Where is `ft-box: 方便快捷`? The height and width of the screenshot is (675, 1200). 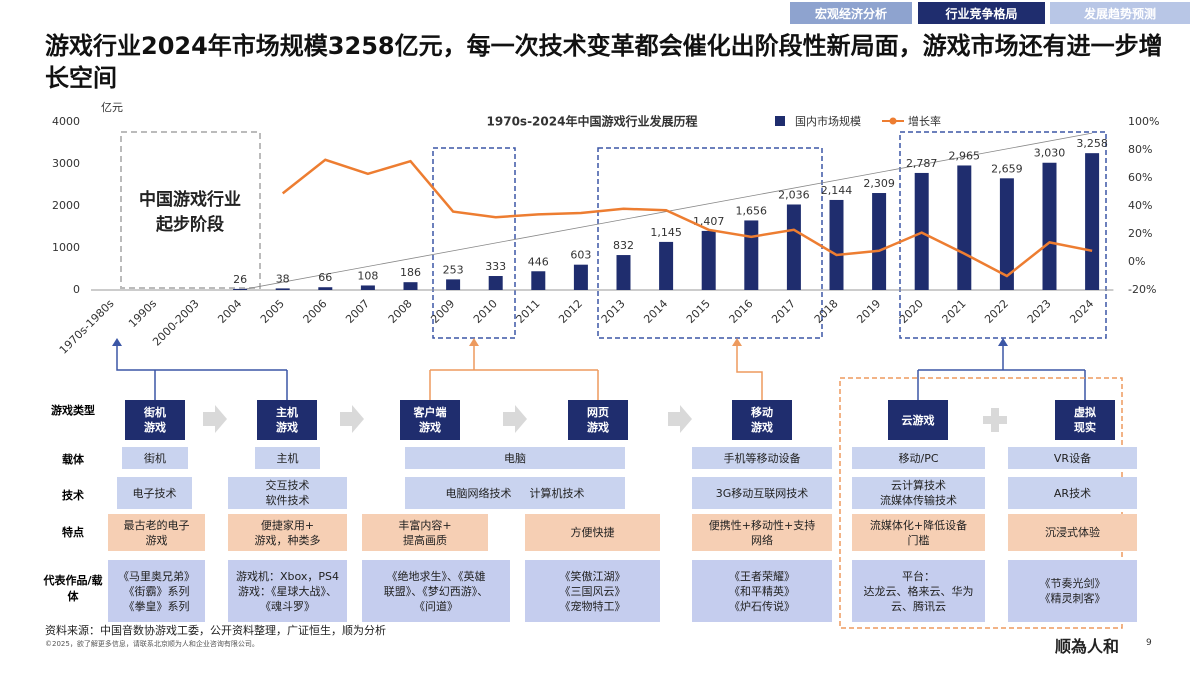 ft-box: 方便快捷 is located at coordinates (592, 532).